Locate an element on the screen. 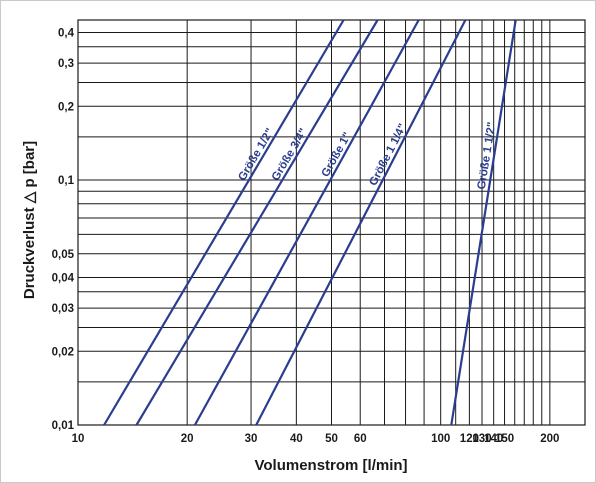  x-tick-label: 60 is located at coordinates (360, 439).